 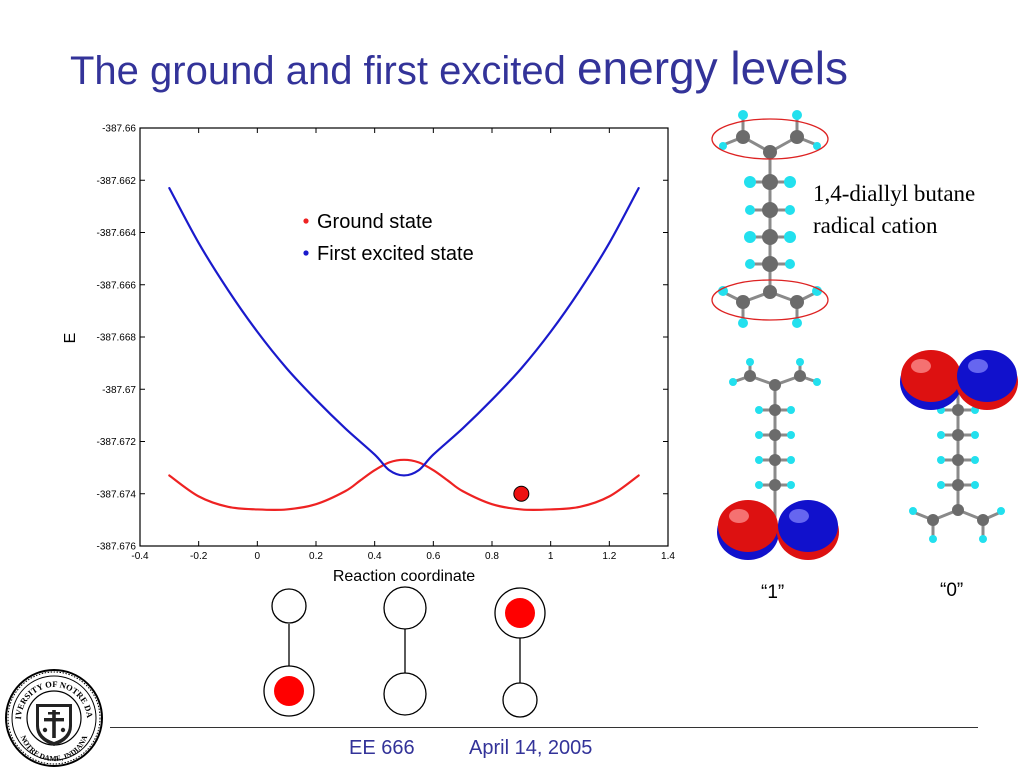 I want to click on legend-label-excited: First excited state, so click(x=395, y=254).